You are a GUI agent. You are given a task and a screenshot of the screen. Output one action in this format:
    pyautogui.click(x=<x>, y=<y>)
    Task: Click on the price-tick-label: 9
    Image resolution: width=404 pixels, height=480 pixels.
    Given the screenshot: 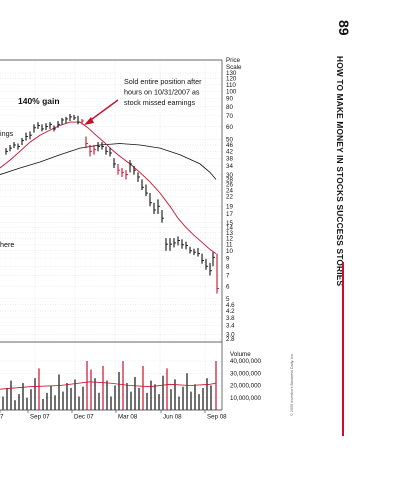 What is the action you would take?
    pyautogui.click(x=228, y=258)
    